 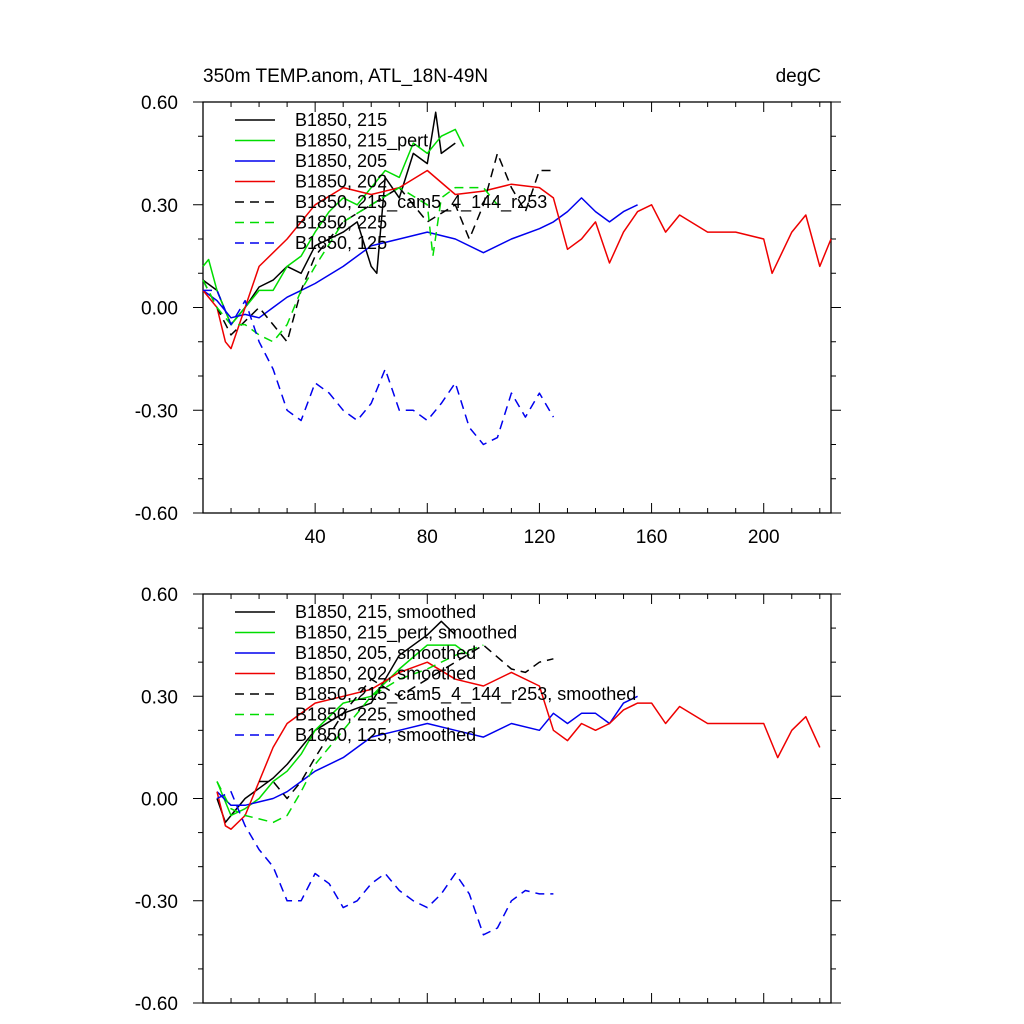 I want to click on panel2-legend-label: B1850, 215_pert, smoothed, so click(x=406, y=633).